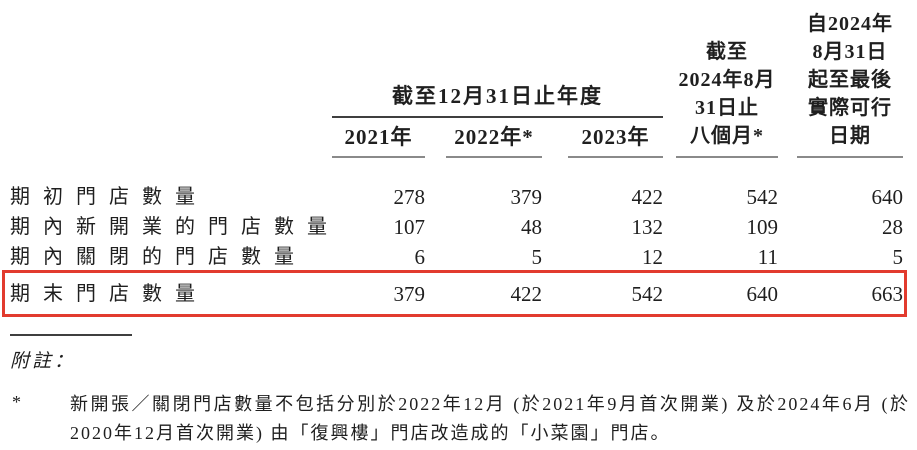 The width and height of the screenshot is (917, 450). What do you see at coordinates (71, 335) in the screenshot?
I see `notes-divider-rule` at bounding box center [71, 335].